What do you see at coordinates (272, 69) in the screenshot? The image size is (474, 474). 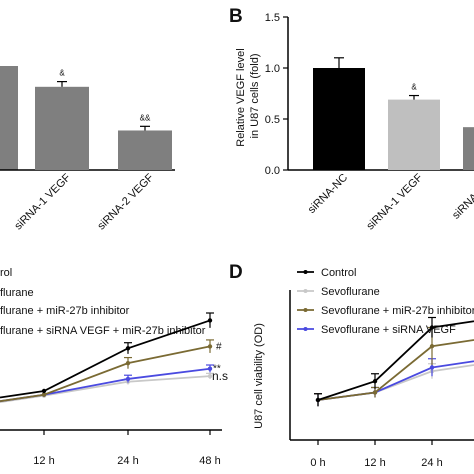 I see `panel-b-y-tick-label-2: 1.0` at bounding box center [272, 69].